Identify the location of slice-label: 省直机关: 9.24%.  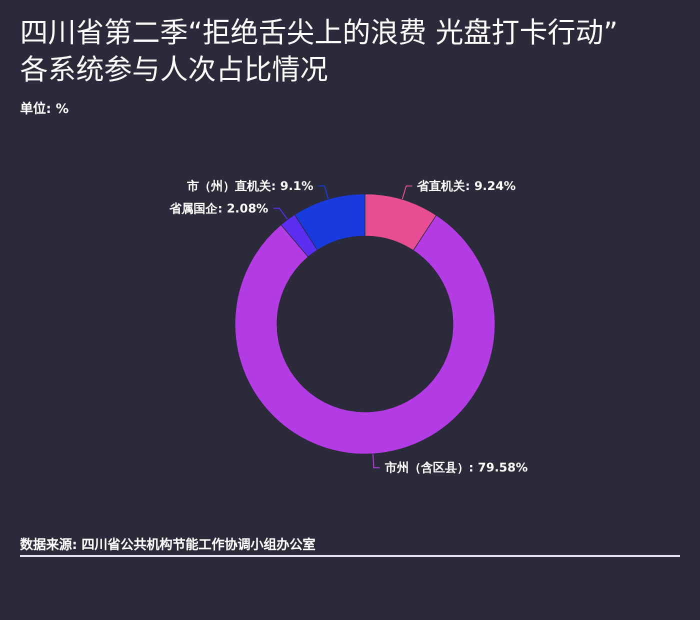
(466, 186).